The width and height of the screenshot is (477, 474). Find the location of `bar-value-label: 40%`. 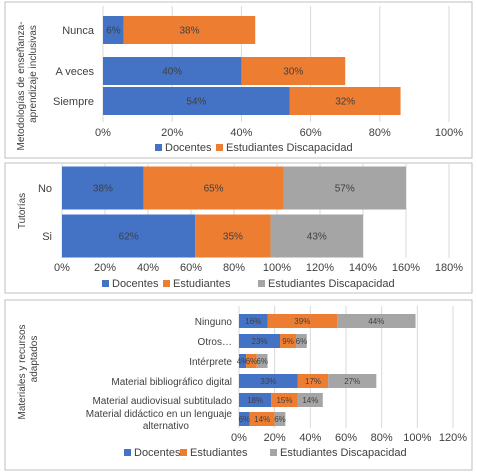

bar-value-label: 40% is located at coordinates (172, 72).